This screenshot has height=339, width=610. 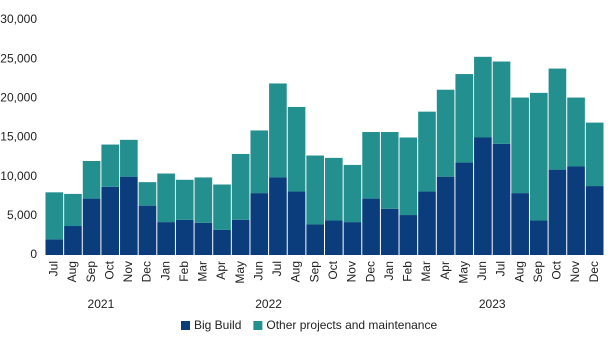 I want to click on y-tick-label: 5,000, so click(x=22, y=215).